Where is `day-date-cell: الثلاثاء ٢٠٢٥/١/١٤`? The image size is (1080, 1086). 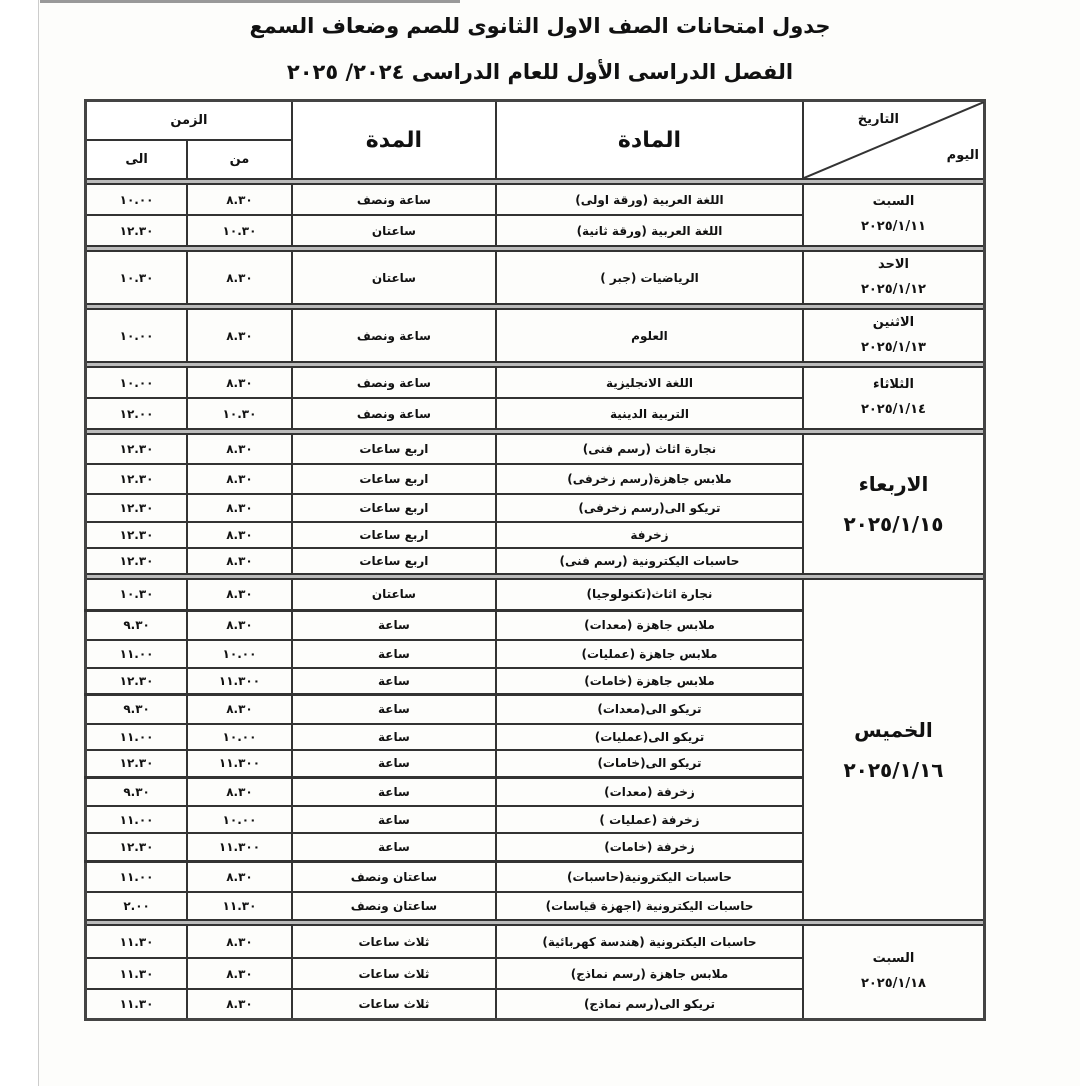
day-date-cell: الثلاثاء ٢٠٢٥/١/١٤ is located at coordinates (893, 398).